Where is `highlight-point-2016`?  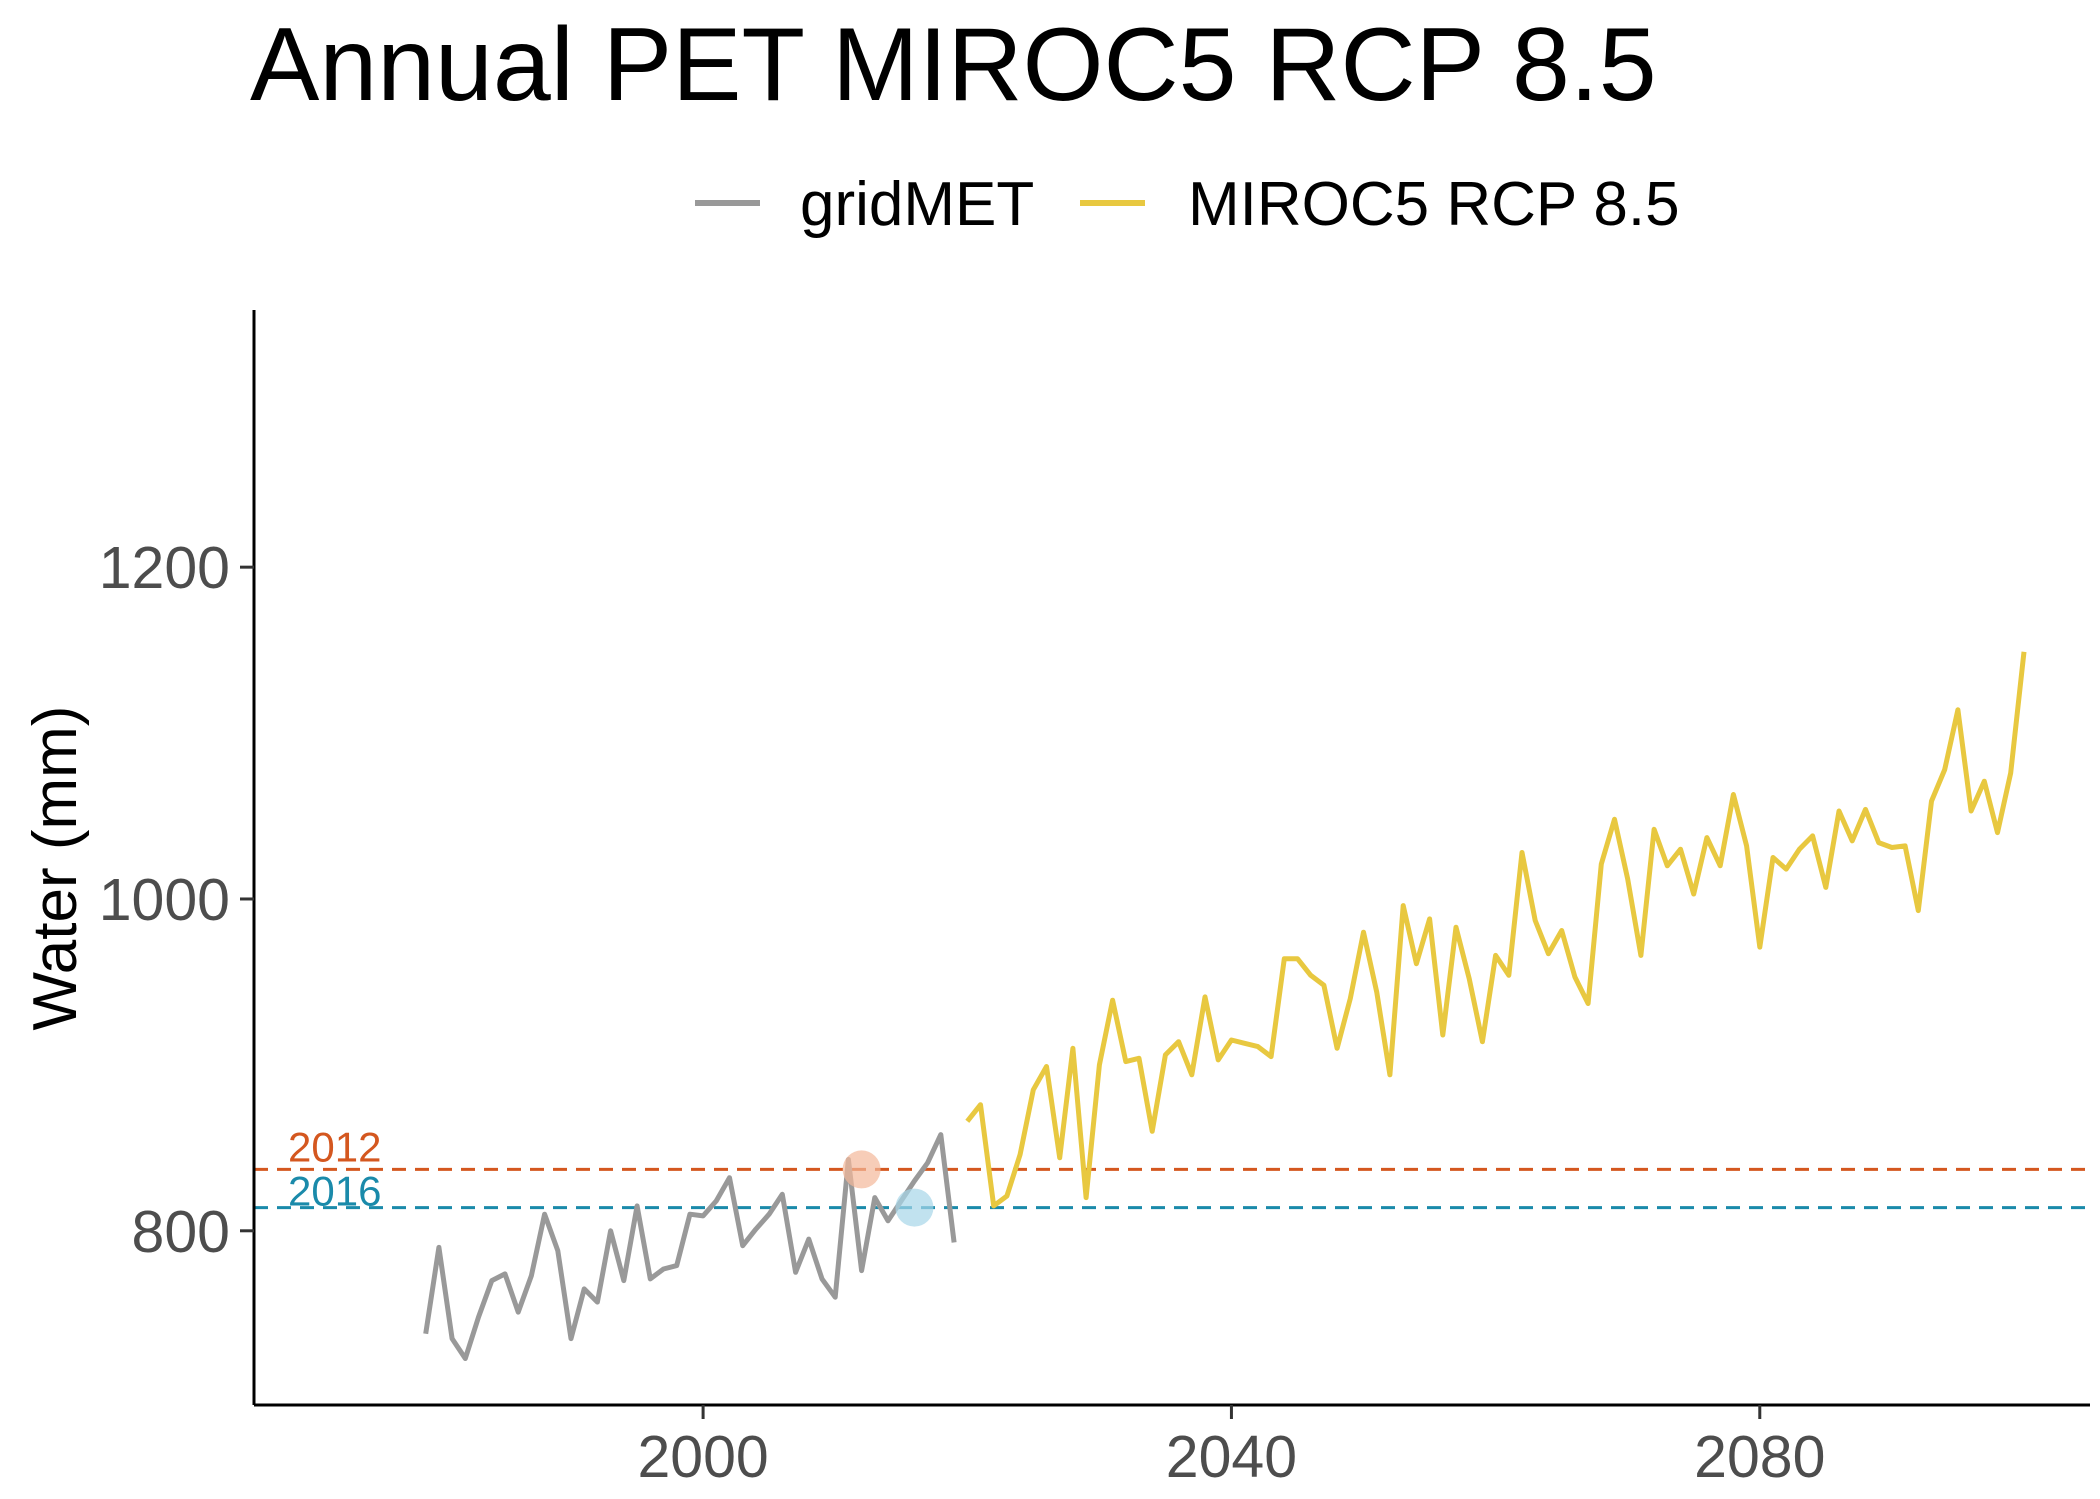
highlight-point-2016 is located at coordinates (914, 1207).